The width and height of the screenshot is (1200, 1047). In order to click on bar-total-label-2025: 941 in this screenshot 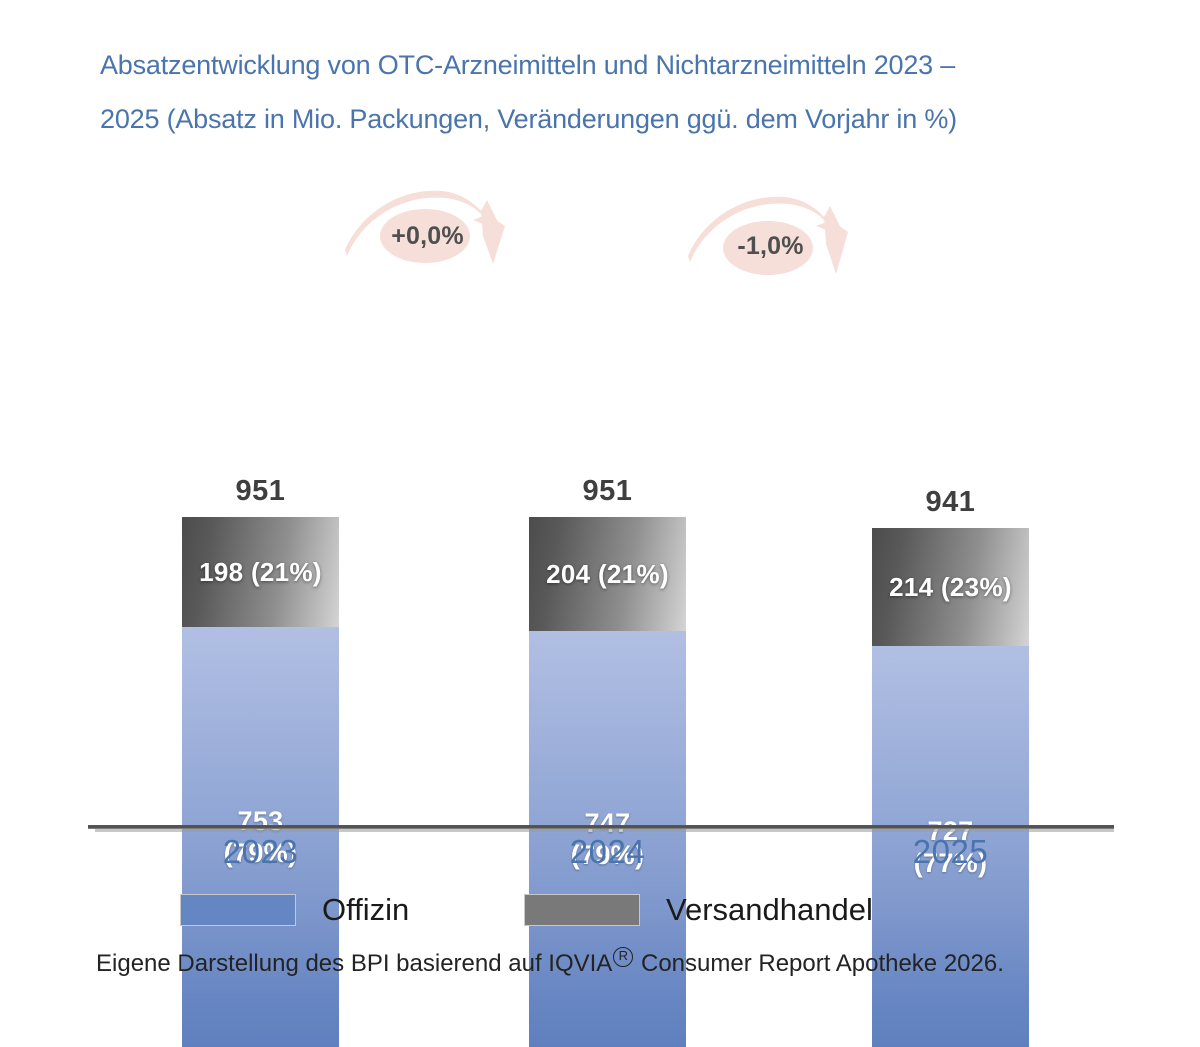, I will do `click(950, 502)`.